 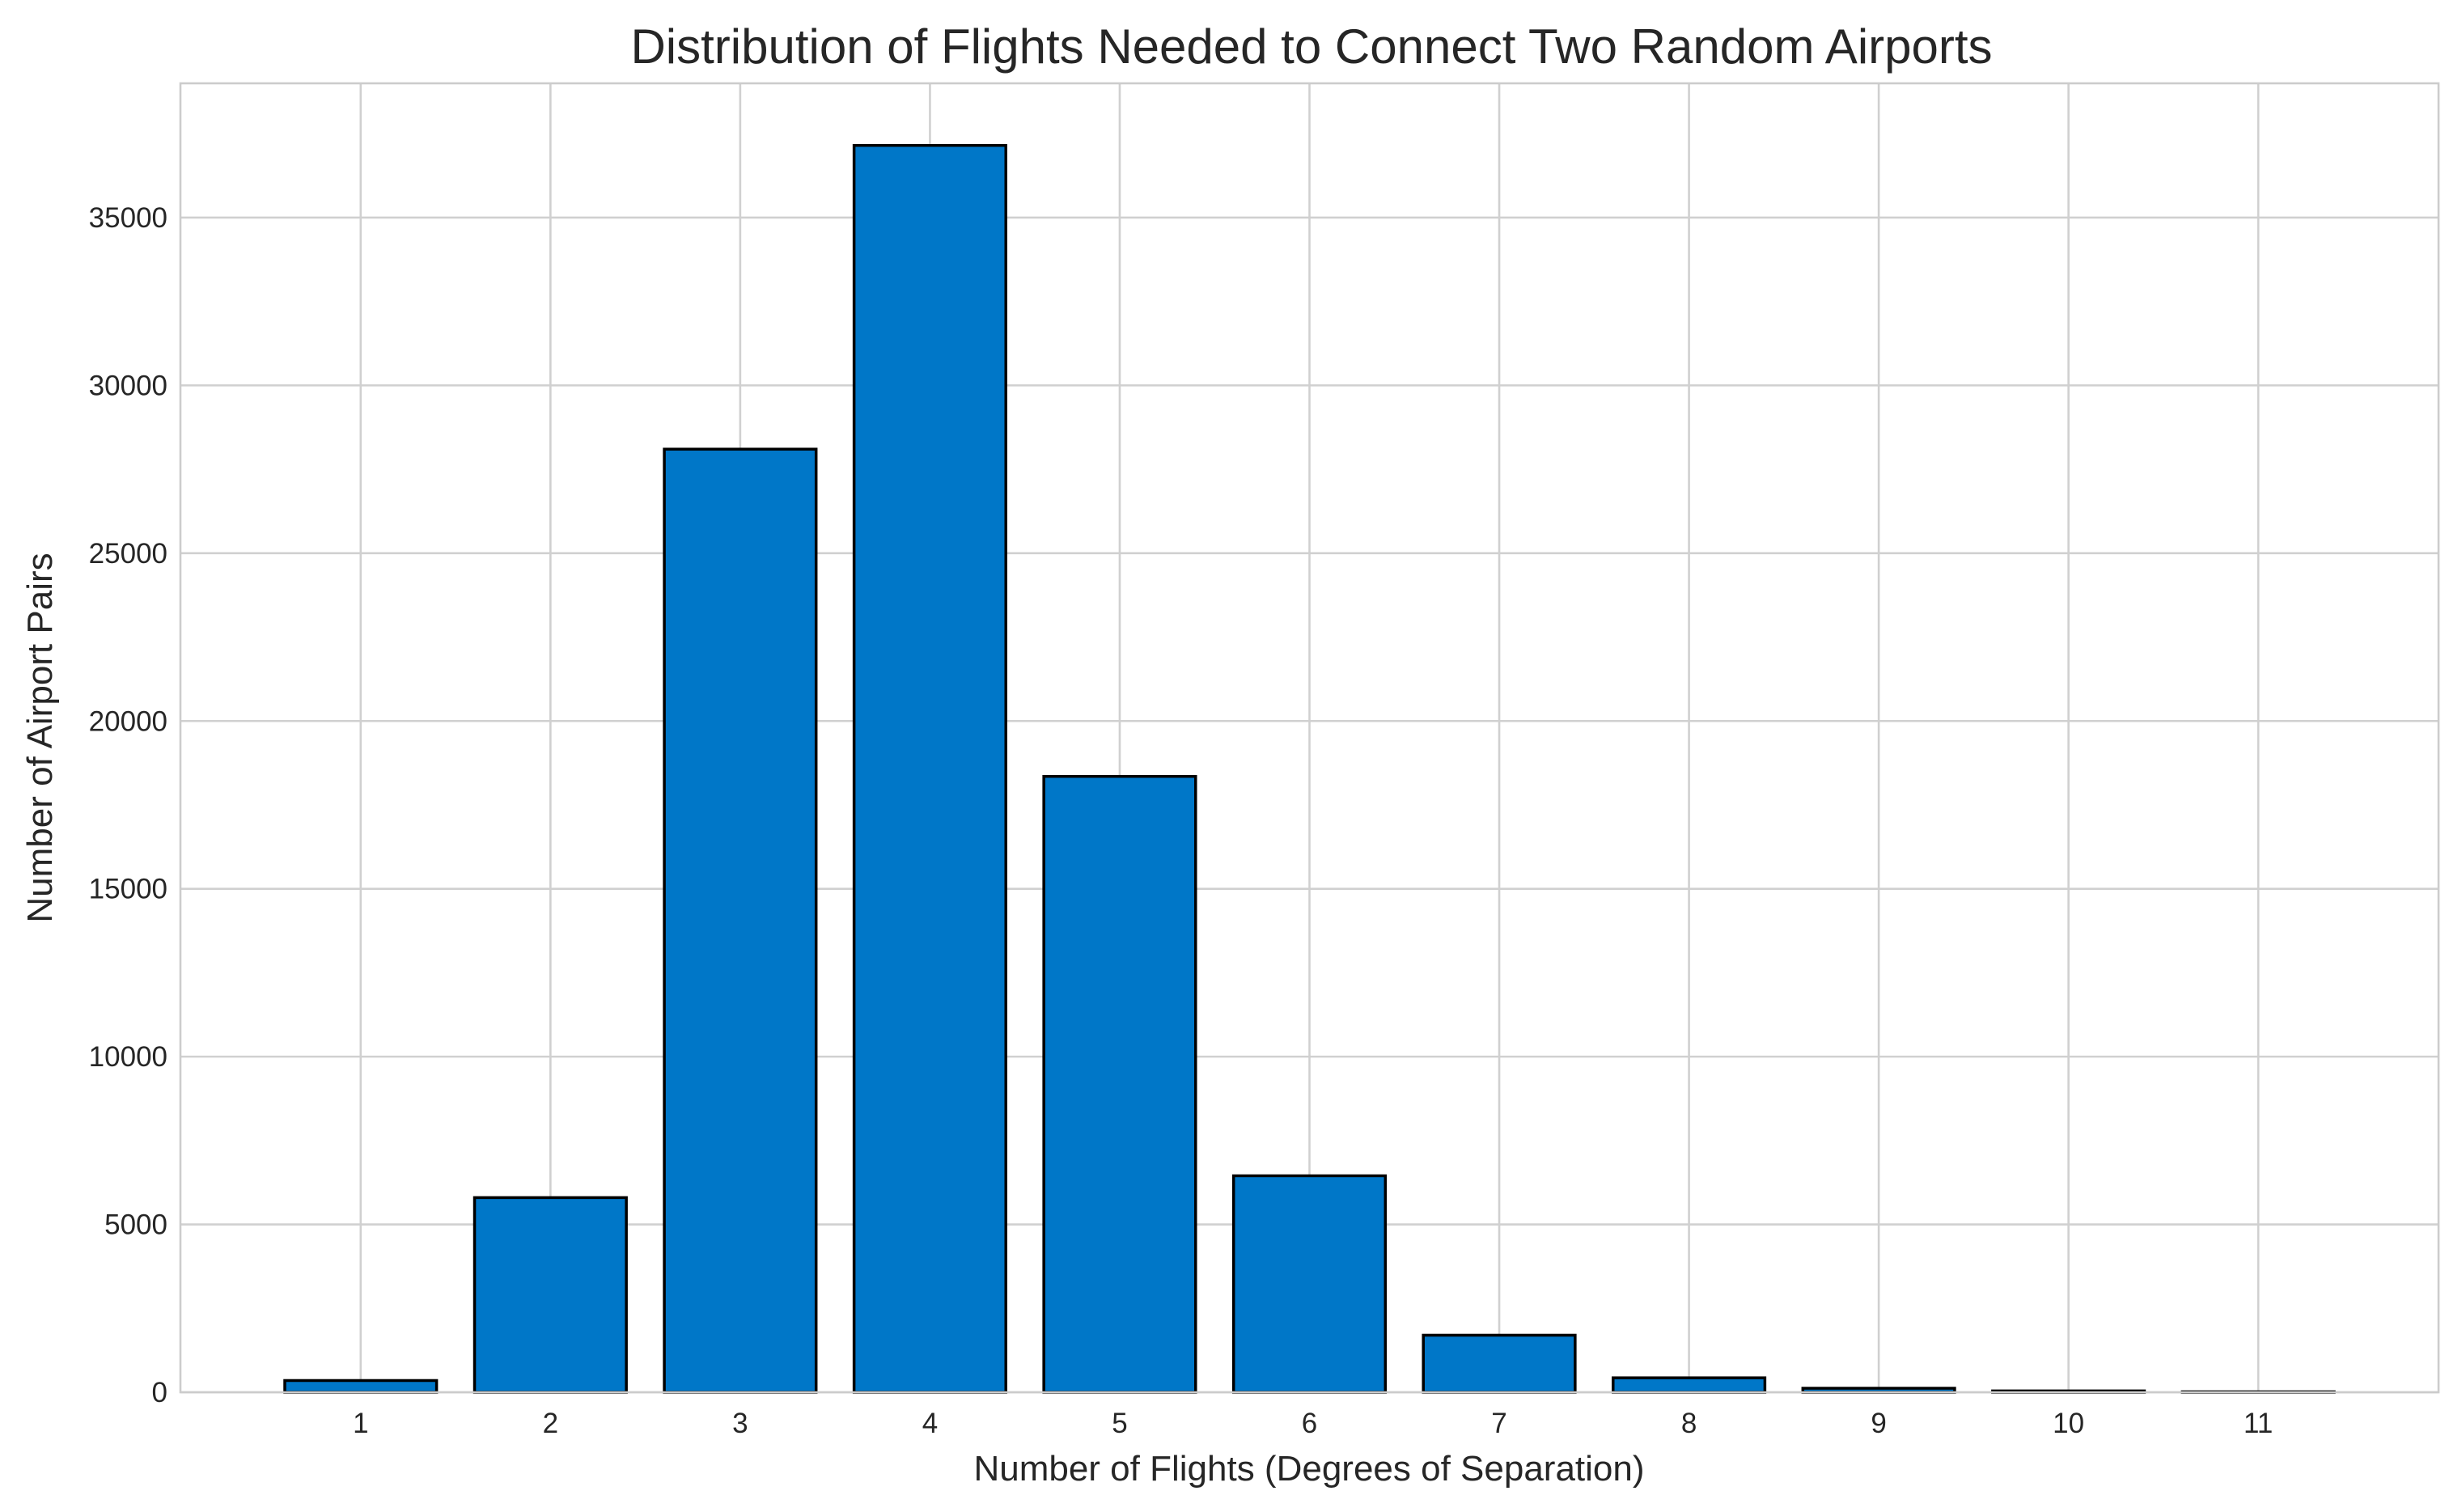 What do you see at coordinates (128, 805) in the screenshot?
I see `y-tick-labels: 0 5000 10000 15000 20000 25000 30000 35000` at bounding box center [128, 805].